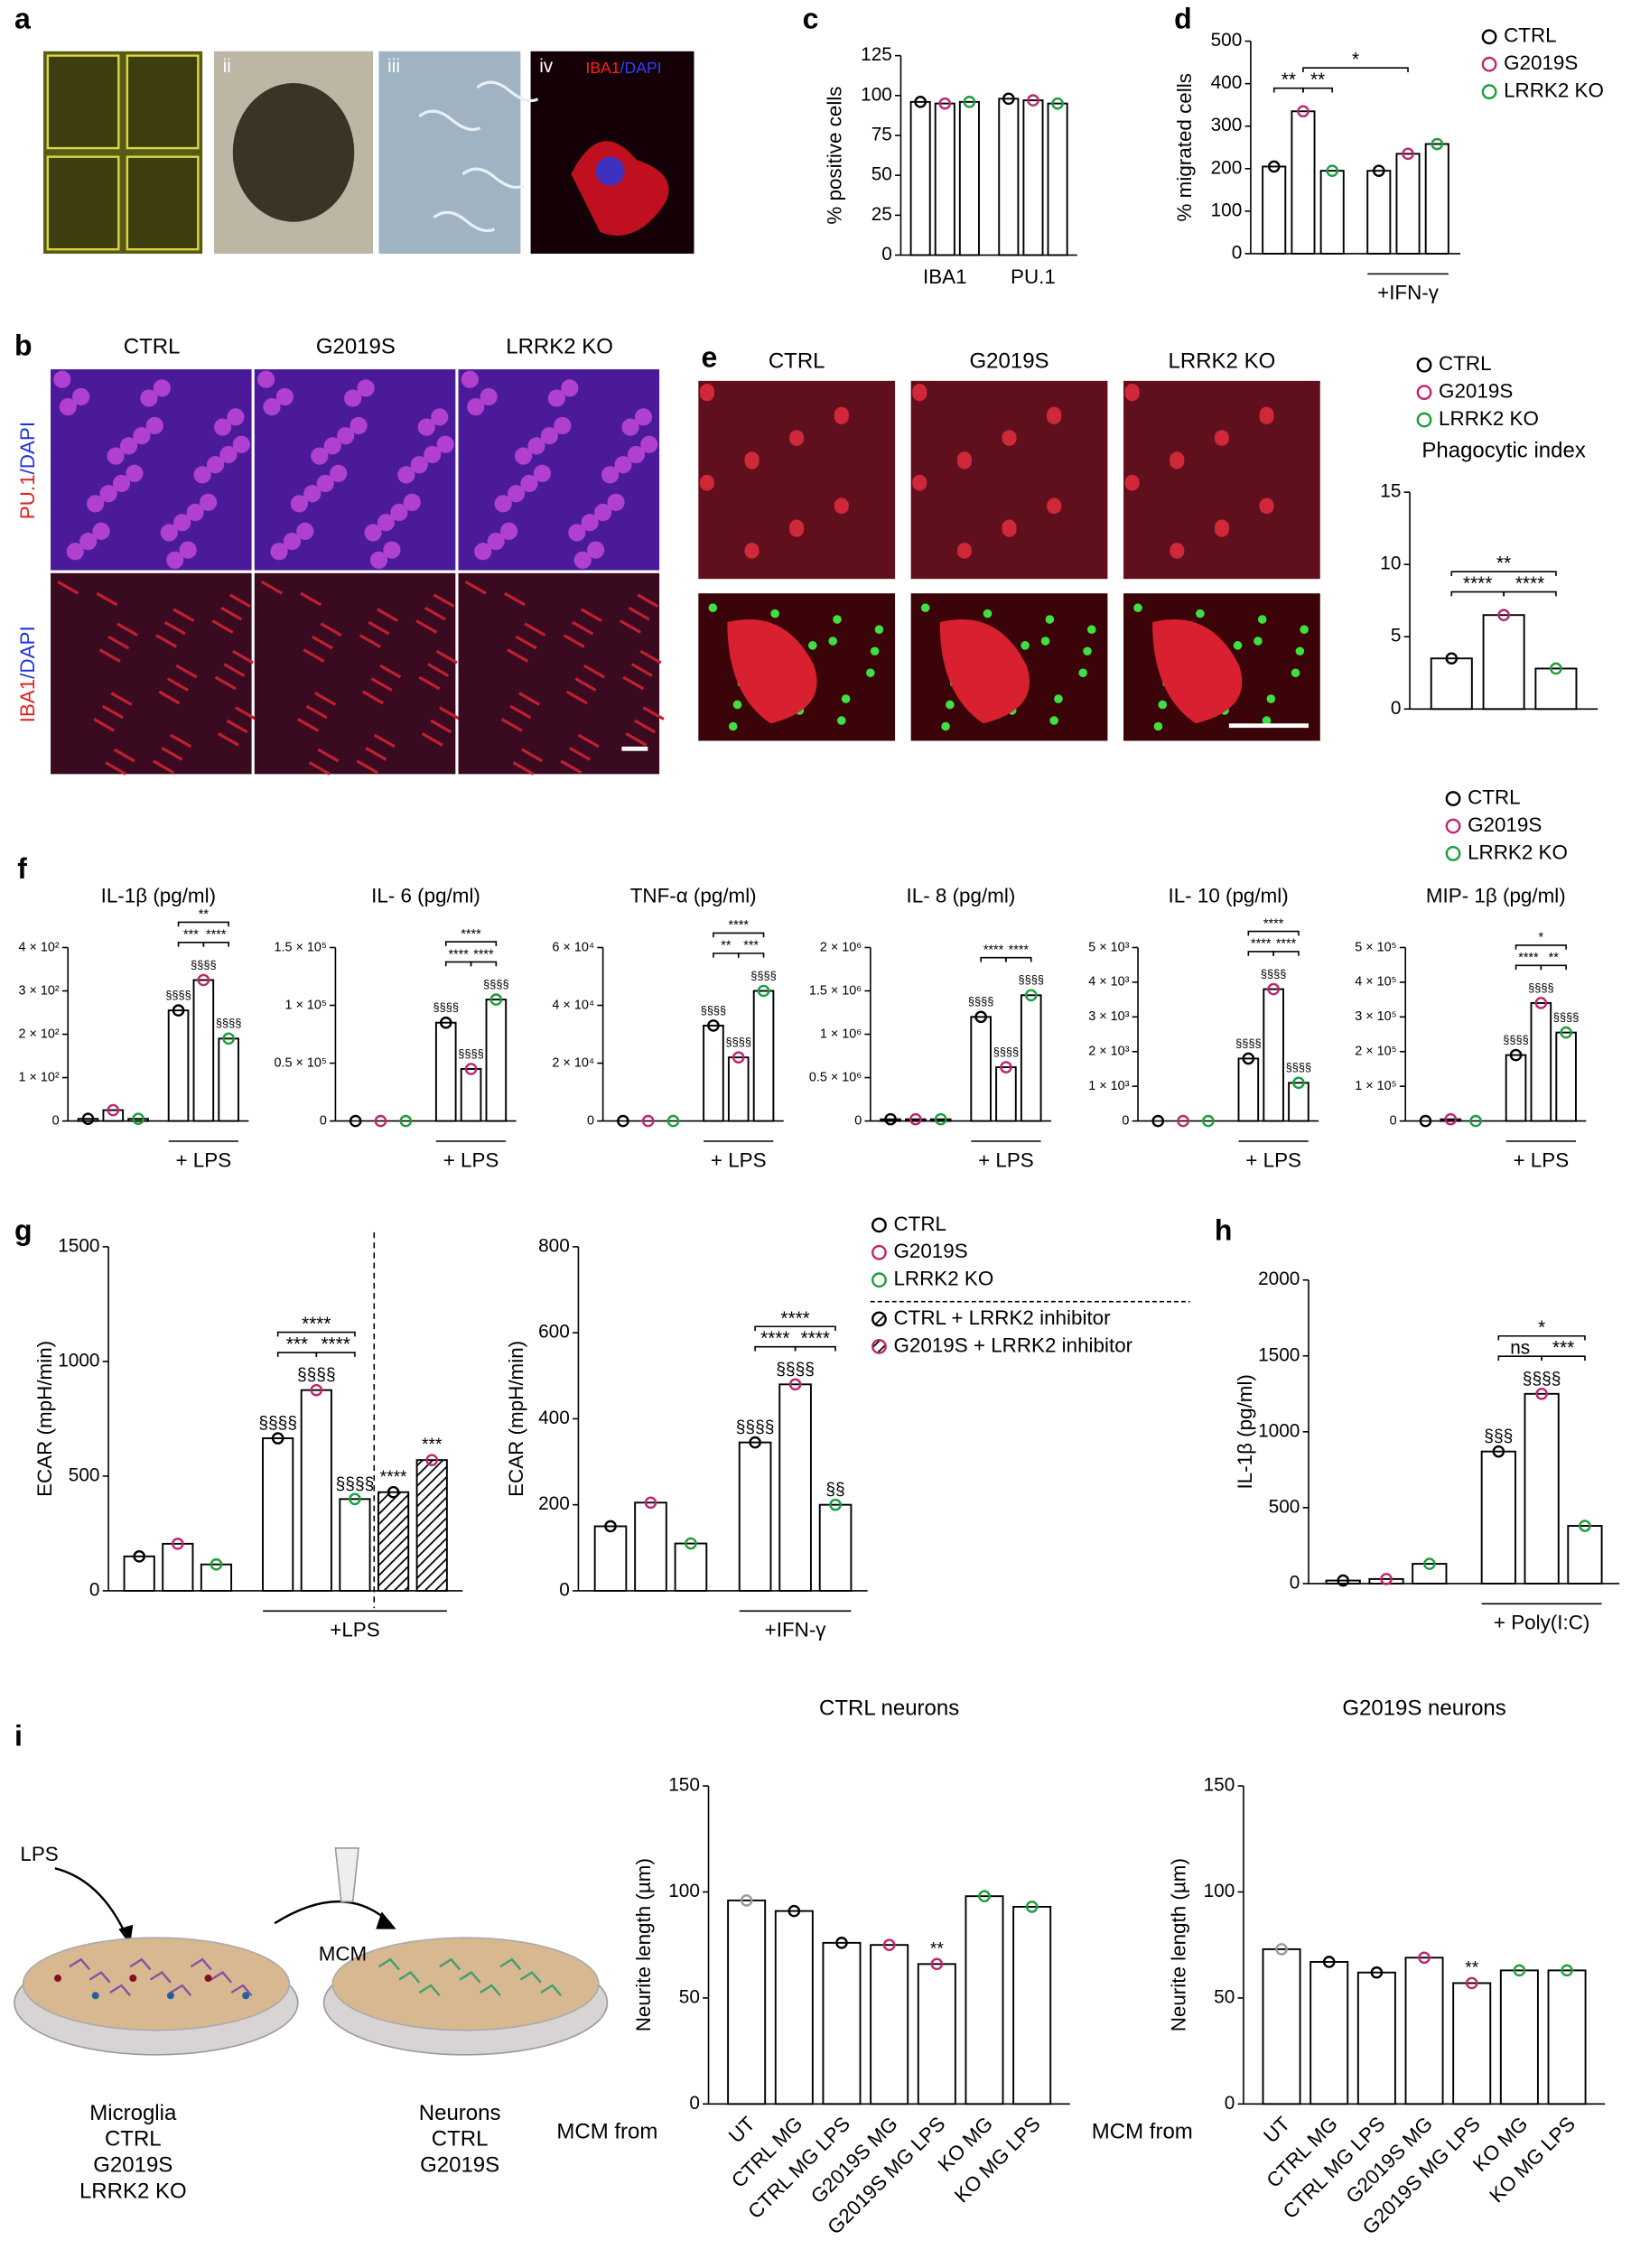  I want to click on group-label: +IFN-γ, so click(796, 1630).